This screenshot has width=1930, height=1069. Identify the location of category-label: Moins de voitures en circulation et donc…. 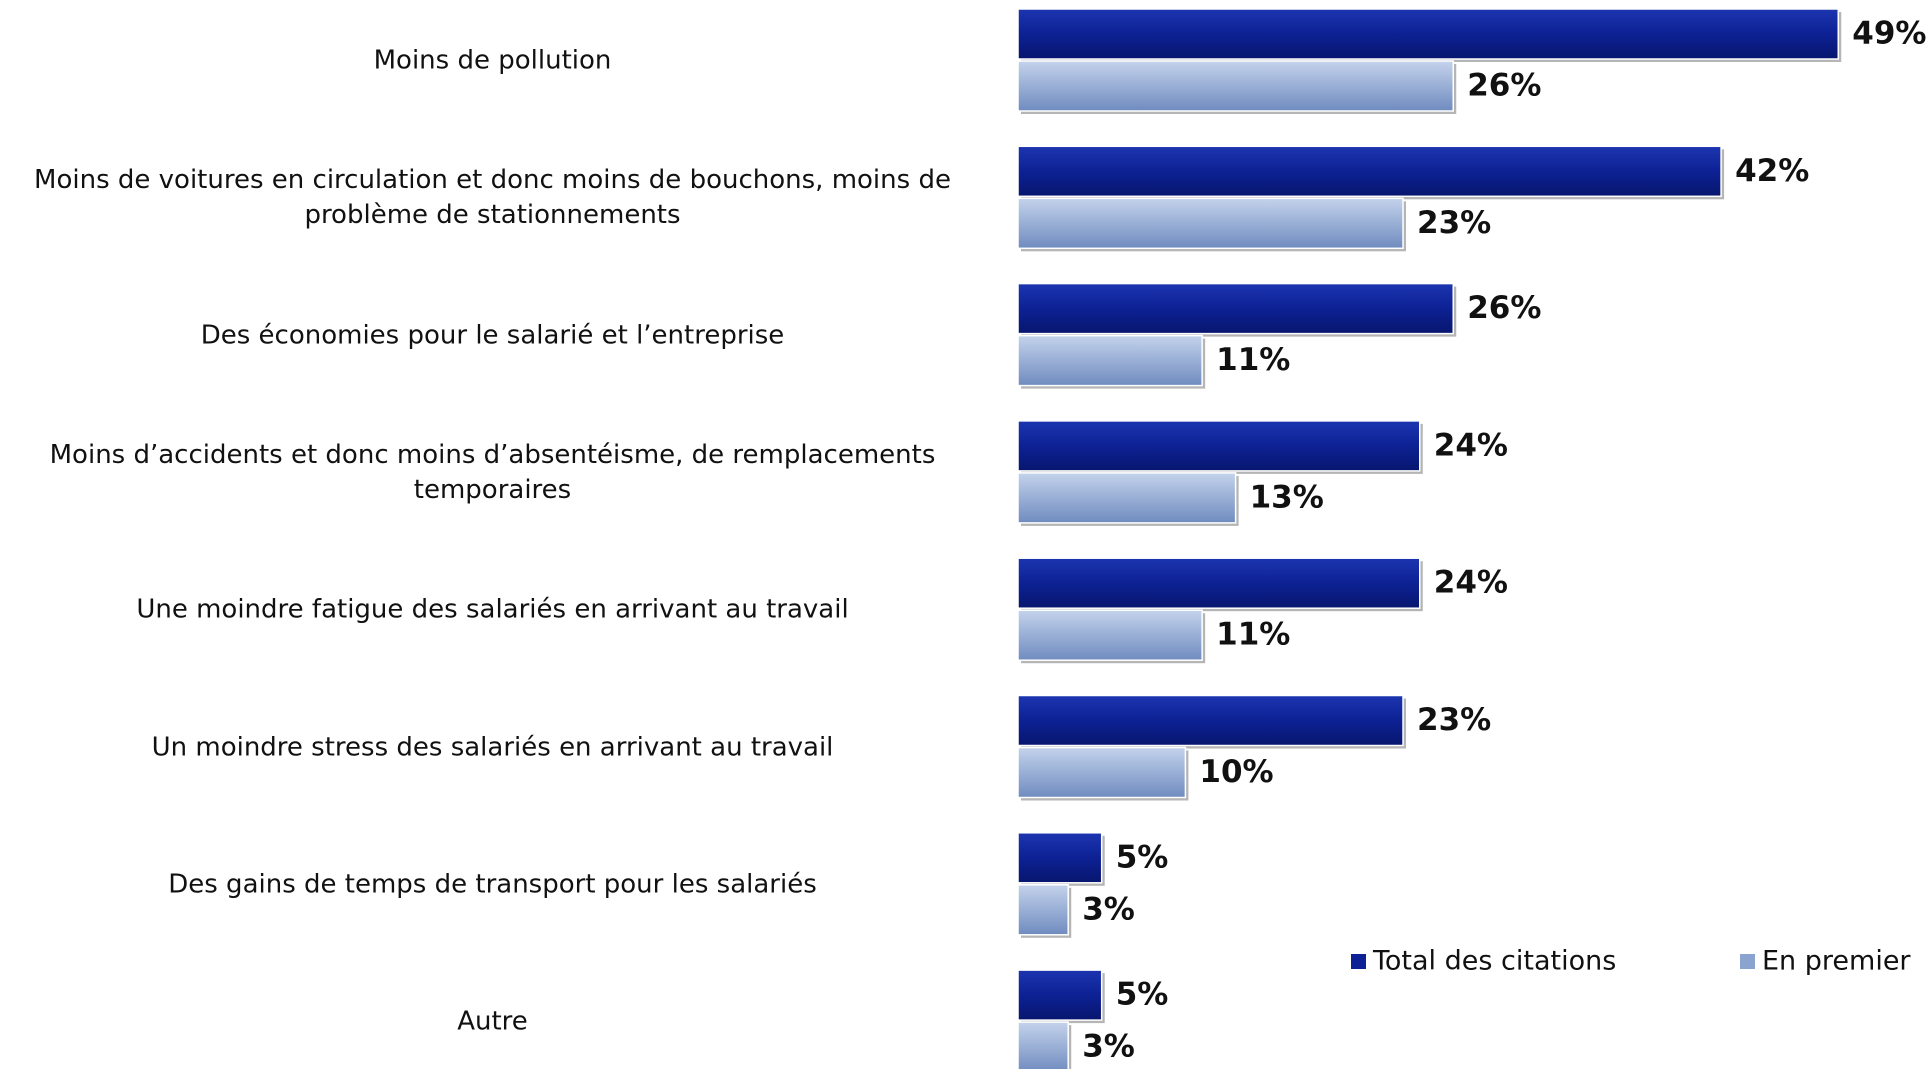
(492, 198).